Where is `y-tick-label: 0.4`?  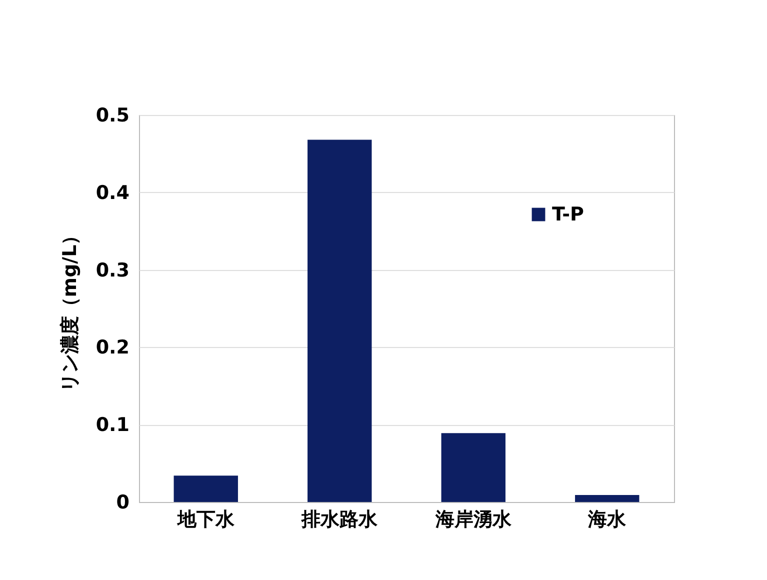
y-tick-label: 0.4 is located at coordinates (113, 193).